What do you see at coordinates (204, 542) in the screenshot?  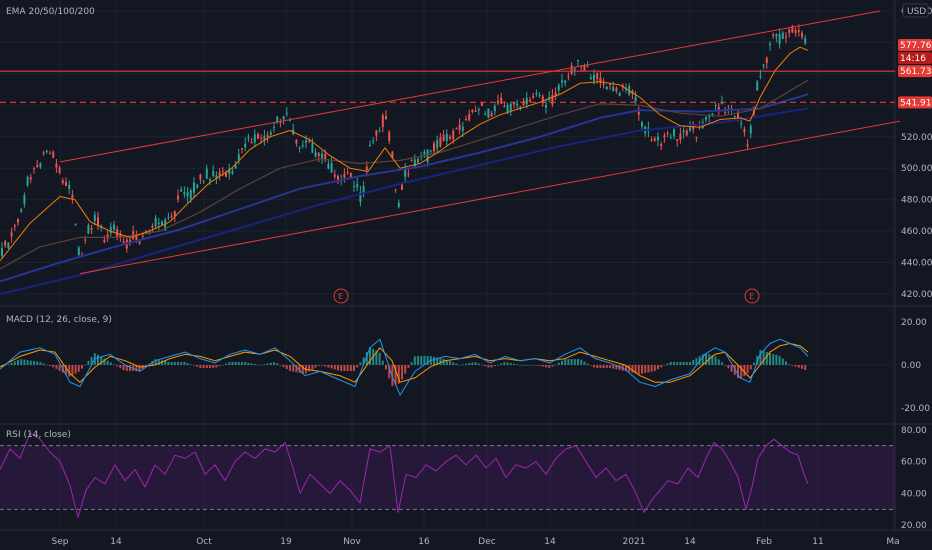 I see `x-tick-label: Oct` at bounding box center [204, 542].